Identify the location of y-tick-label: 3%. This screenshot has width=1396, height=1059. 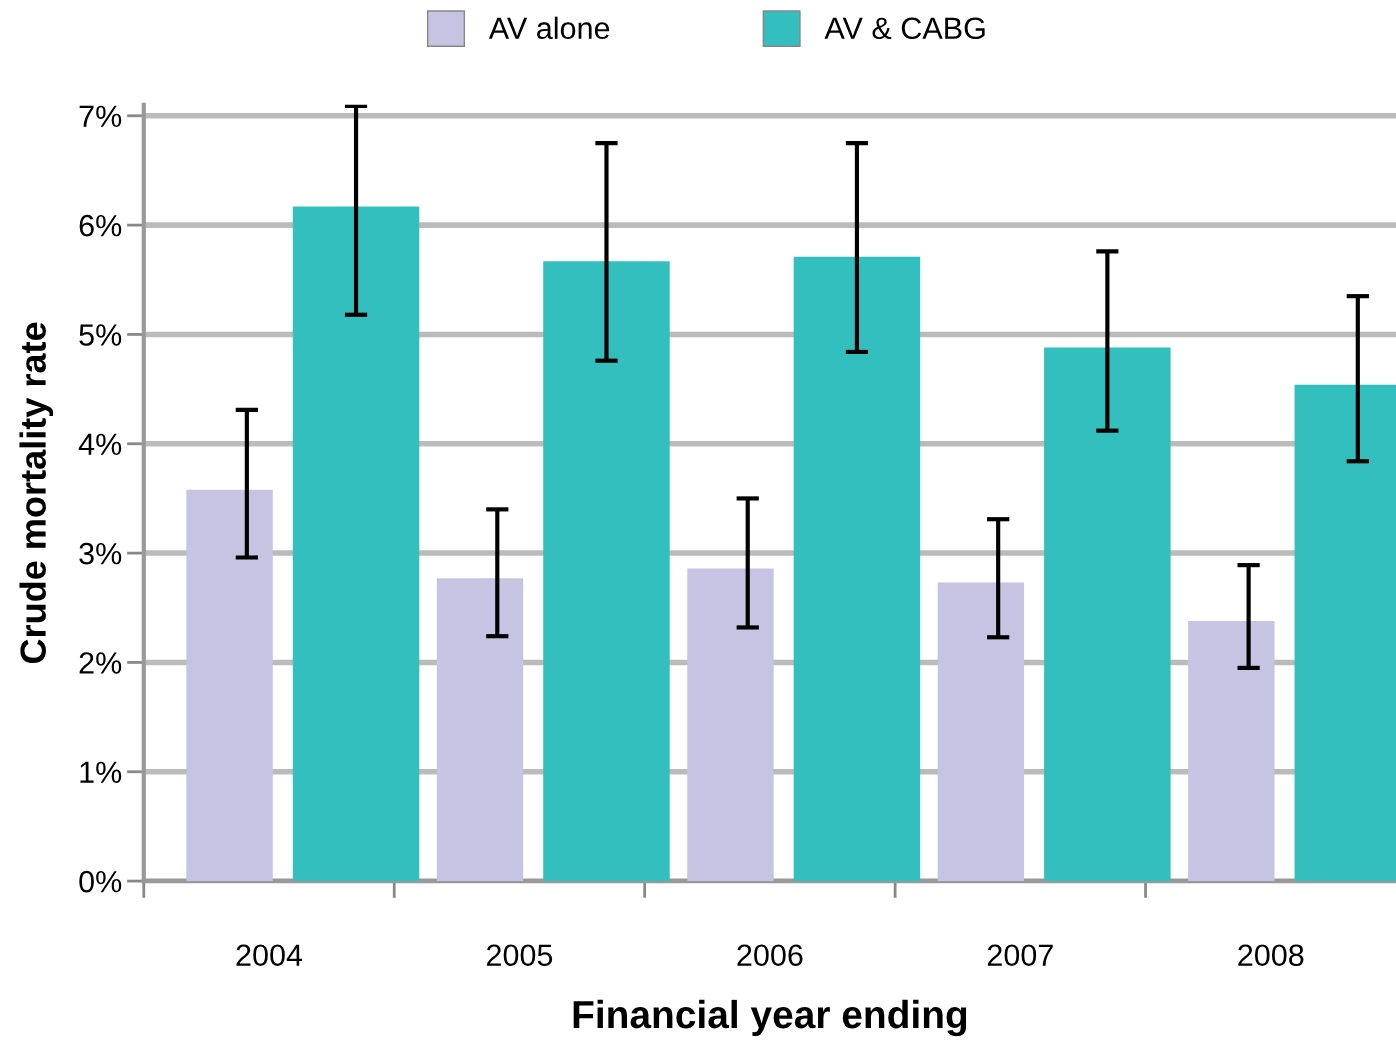
(100, 553).